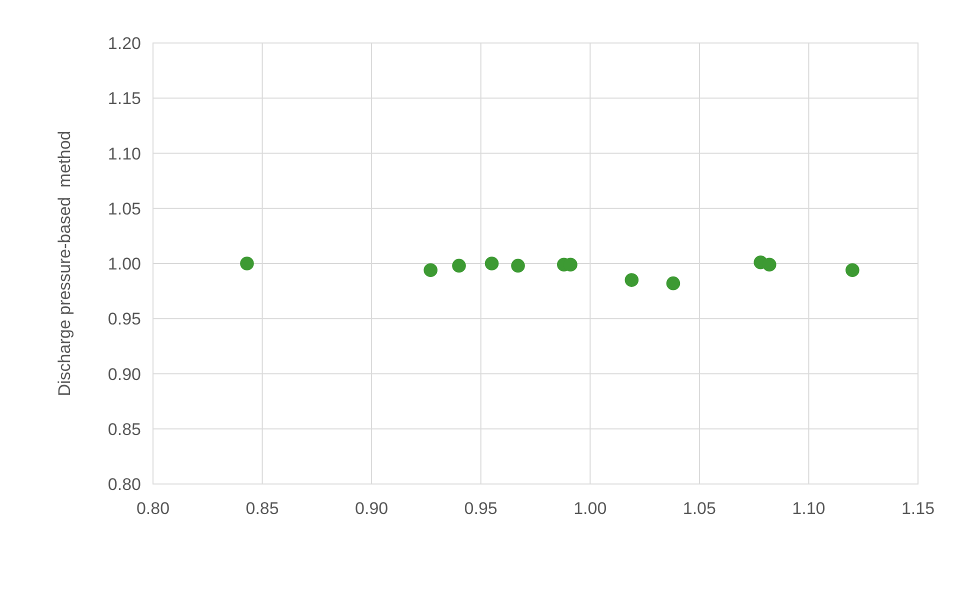 This screenshot has height=589, width=956. What do you see at coordinates (590, 508) in the screenshot?
I see `x-tick-label: 1.00` at bounding box center [590, 508].